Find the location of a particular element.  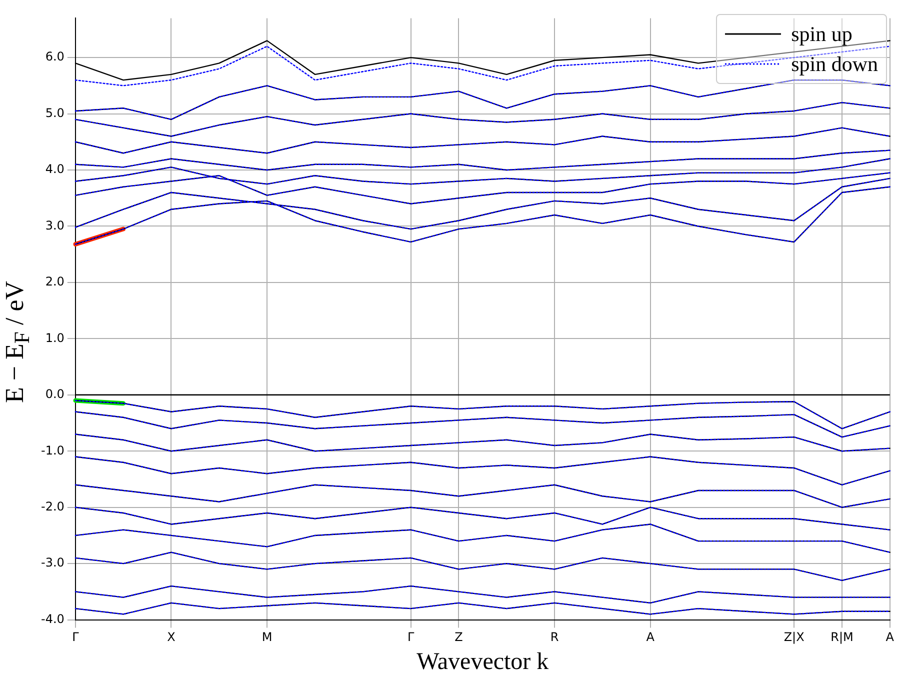

y-tick-label: -4.0 is located at coordinates (52, 619).